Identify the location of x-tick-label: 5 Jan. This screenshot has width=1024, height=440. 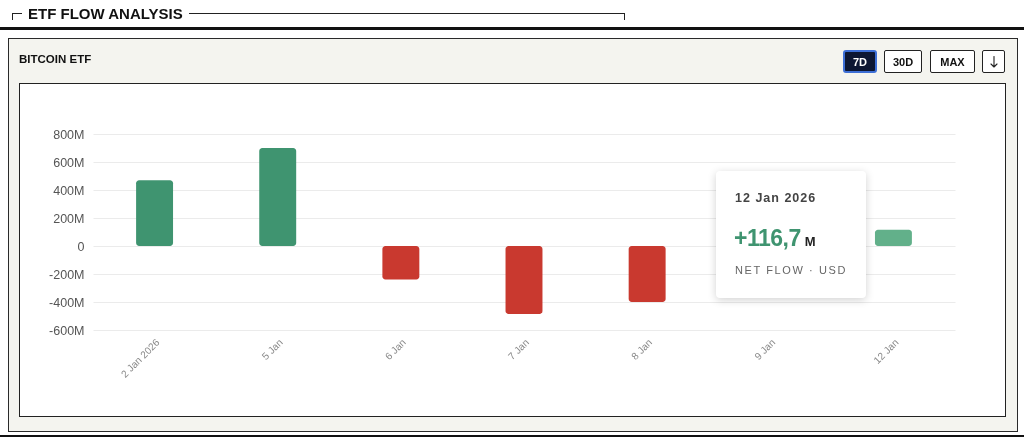
(272, 349).